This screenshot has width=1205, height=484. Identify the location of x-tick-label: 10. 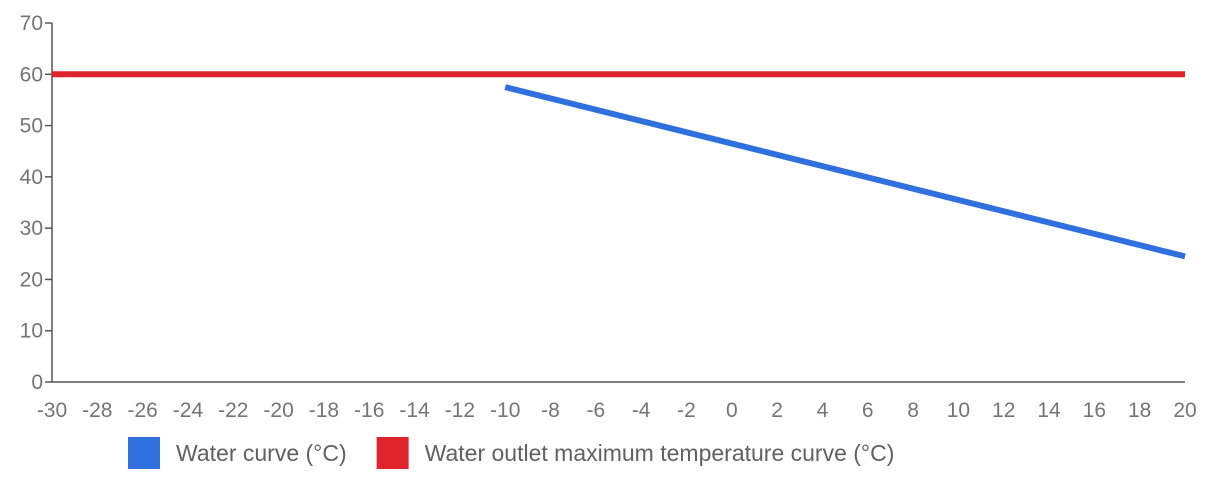
(958, 410).